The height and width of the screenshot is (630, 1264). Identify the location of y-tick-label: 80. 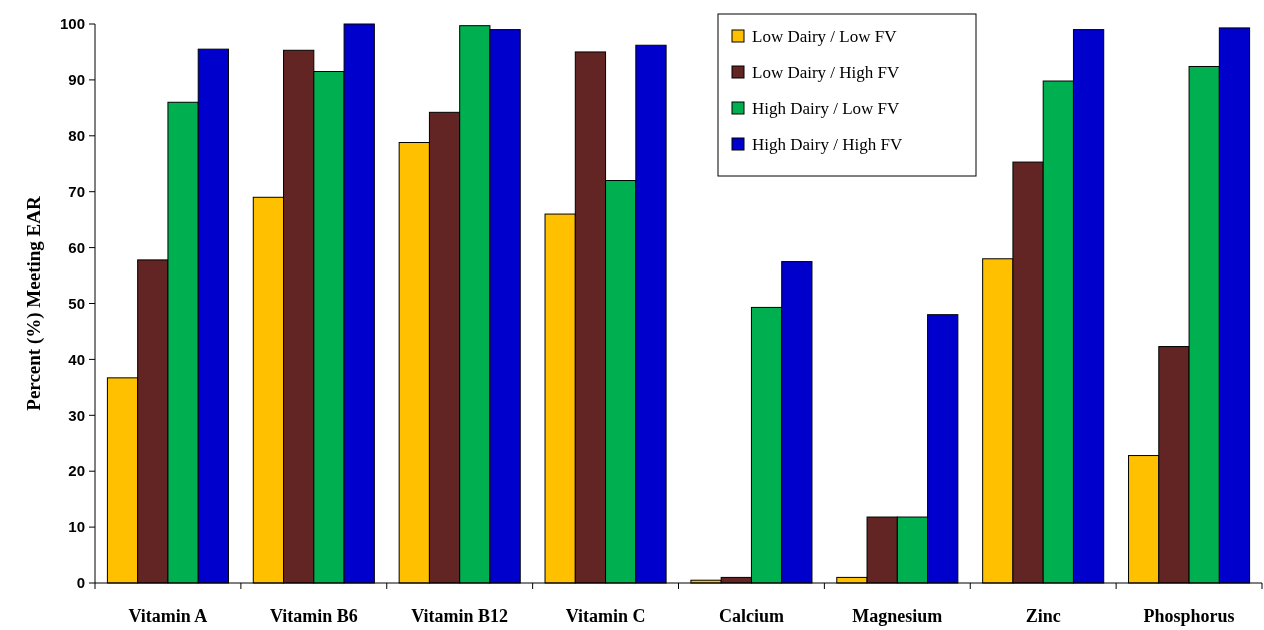
(76, 136).